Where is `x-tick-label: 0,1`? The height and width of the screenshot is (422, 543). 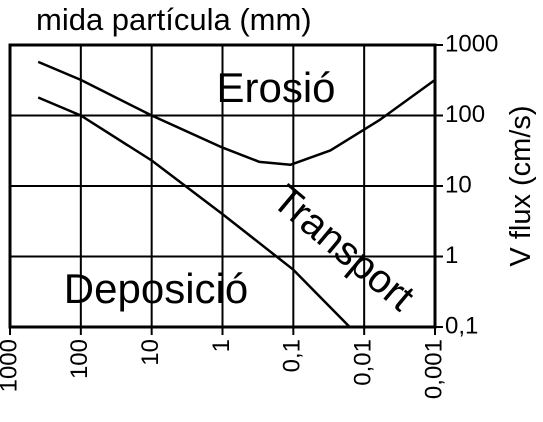 x-tick-label: 0,1 is located at coordinates (292, 355).